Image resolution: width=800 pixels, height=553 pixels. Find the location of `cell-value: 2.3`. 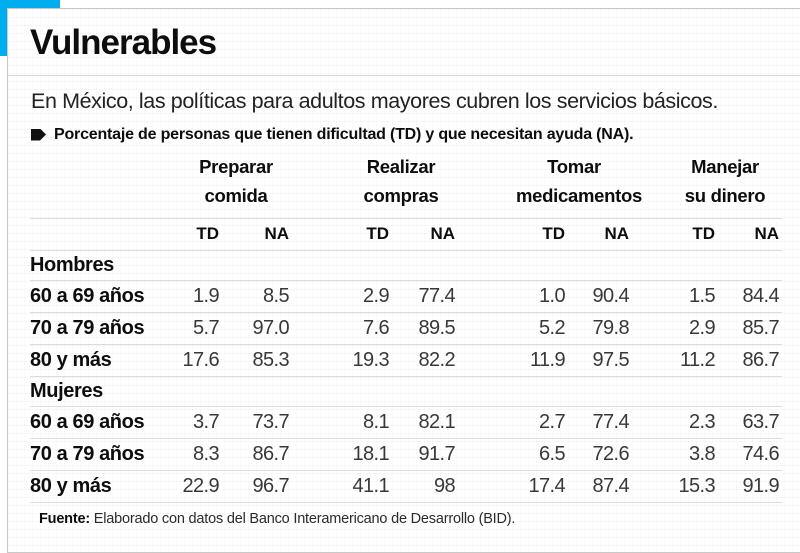

cell-value: 2.3 is located at coordinates (693, 422).